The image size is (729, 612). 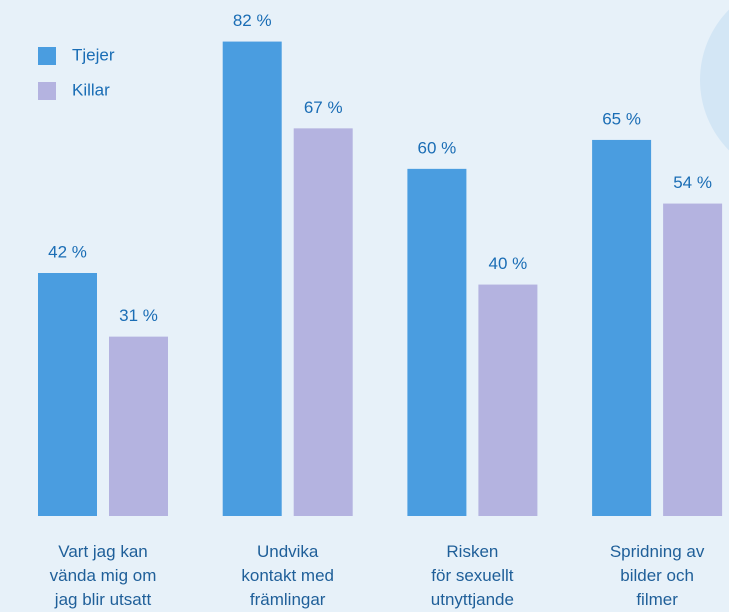 What do you see at coordinates (437, 147) in the screenshot?
I see `value-label: 60 %` at bounding box center [437, 147].